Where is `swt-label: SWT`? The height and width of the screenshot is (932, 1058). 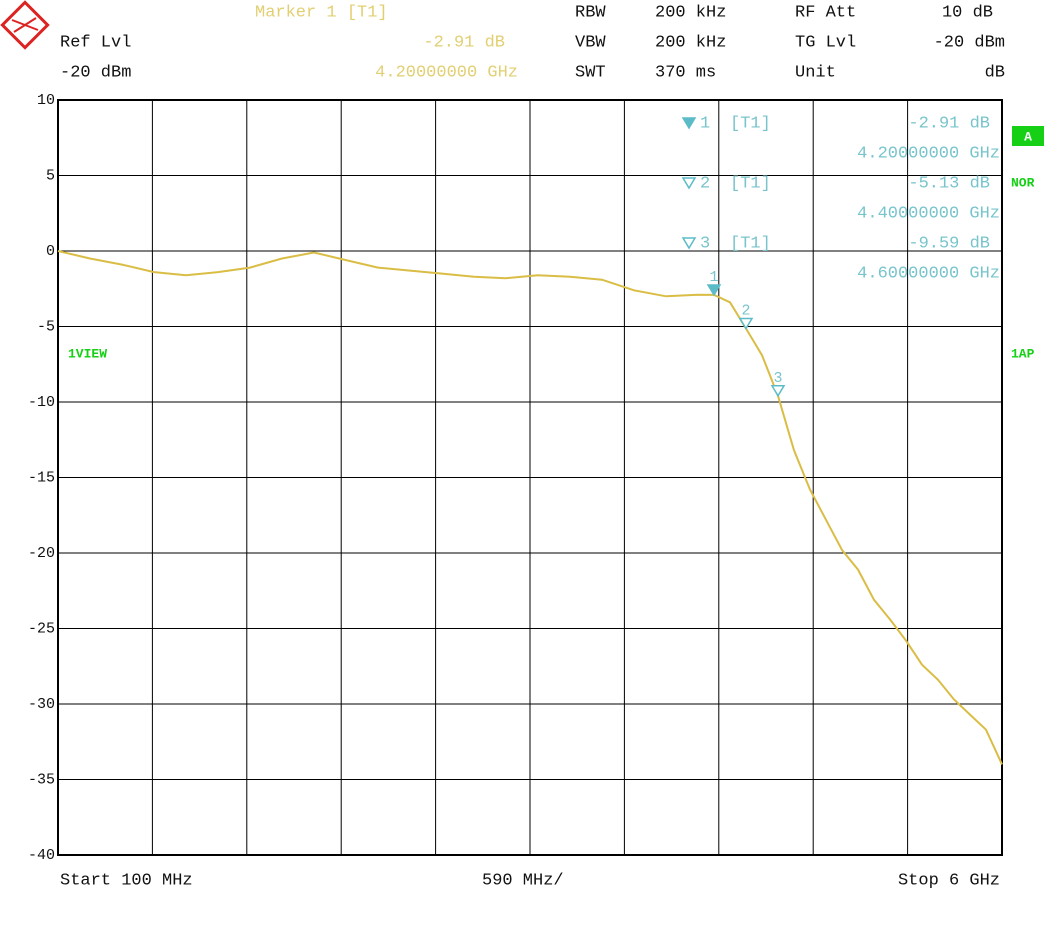 swt-label: SWT is located at coordinates (590, 72).